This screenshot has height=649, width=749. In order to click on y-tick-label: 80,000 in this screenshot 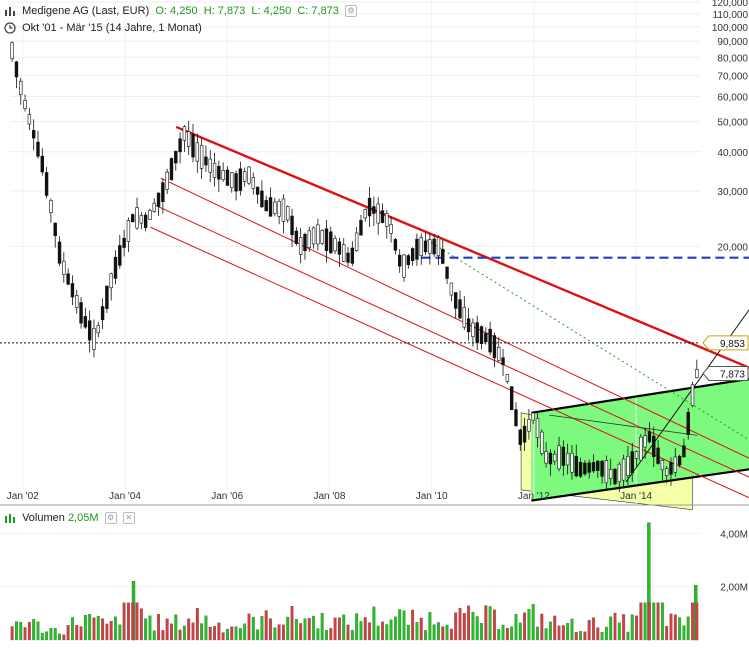, I will do `click(732, 58)`.